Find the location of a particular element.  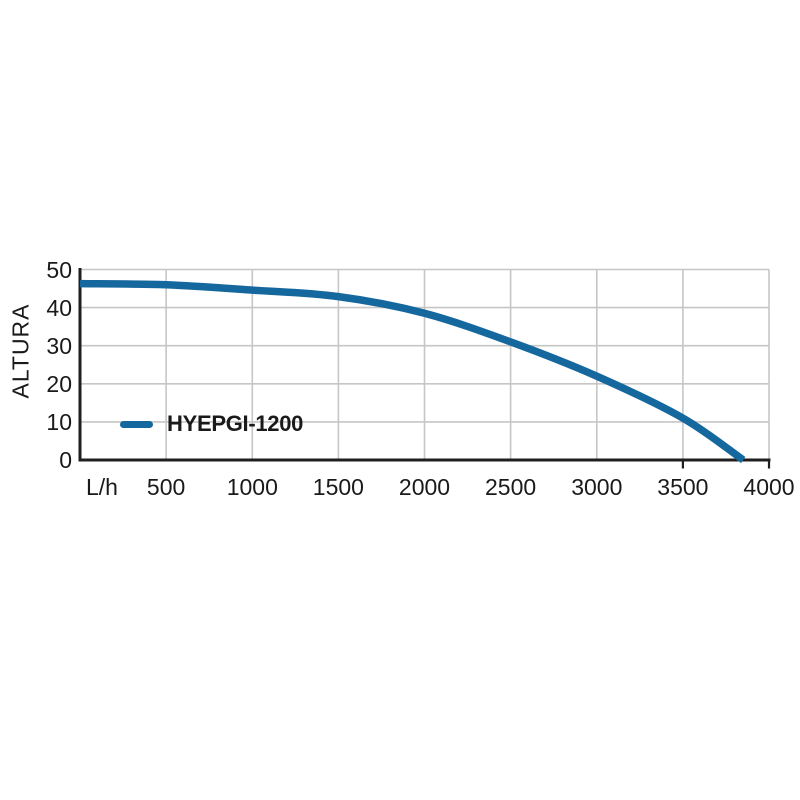

y-tick-label: 10 is located at coordinates (59, 421).